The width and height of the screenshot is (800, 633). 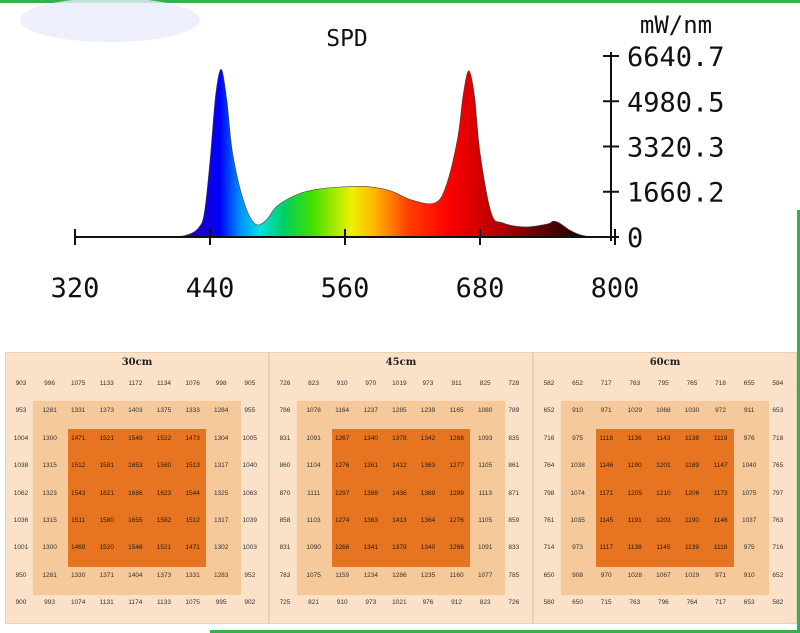 I want to click on ppfd-cell: 998, so click(x=221, y=383).